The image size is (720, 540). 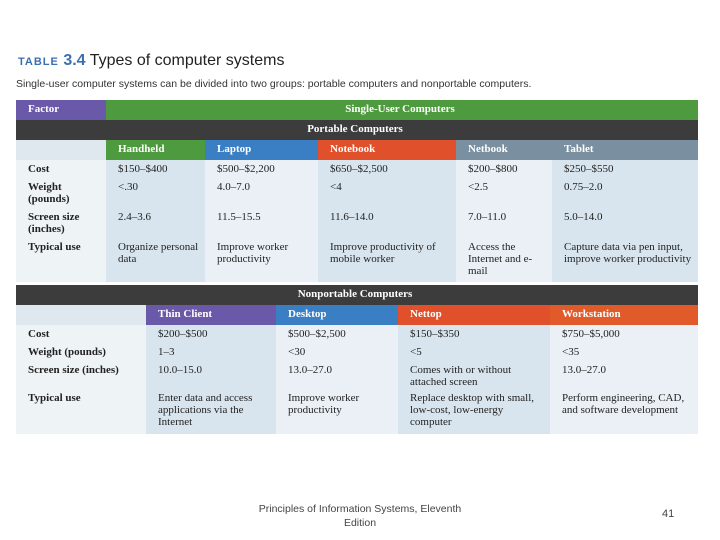 I want to click on factor-header: Factor, so click(x=61, y=110).